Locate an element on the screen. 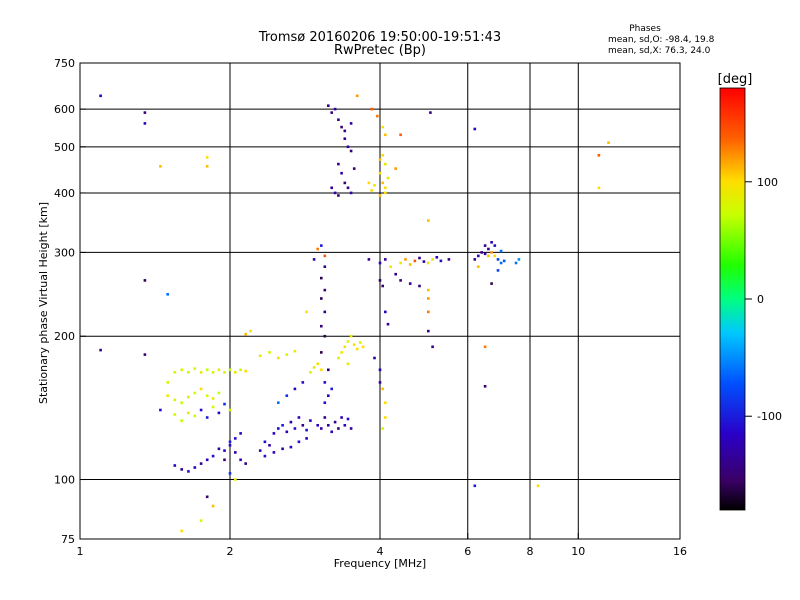  phases-title: Phases is located at coordinates (645, 29).